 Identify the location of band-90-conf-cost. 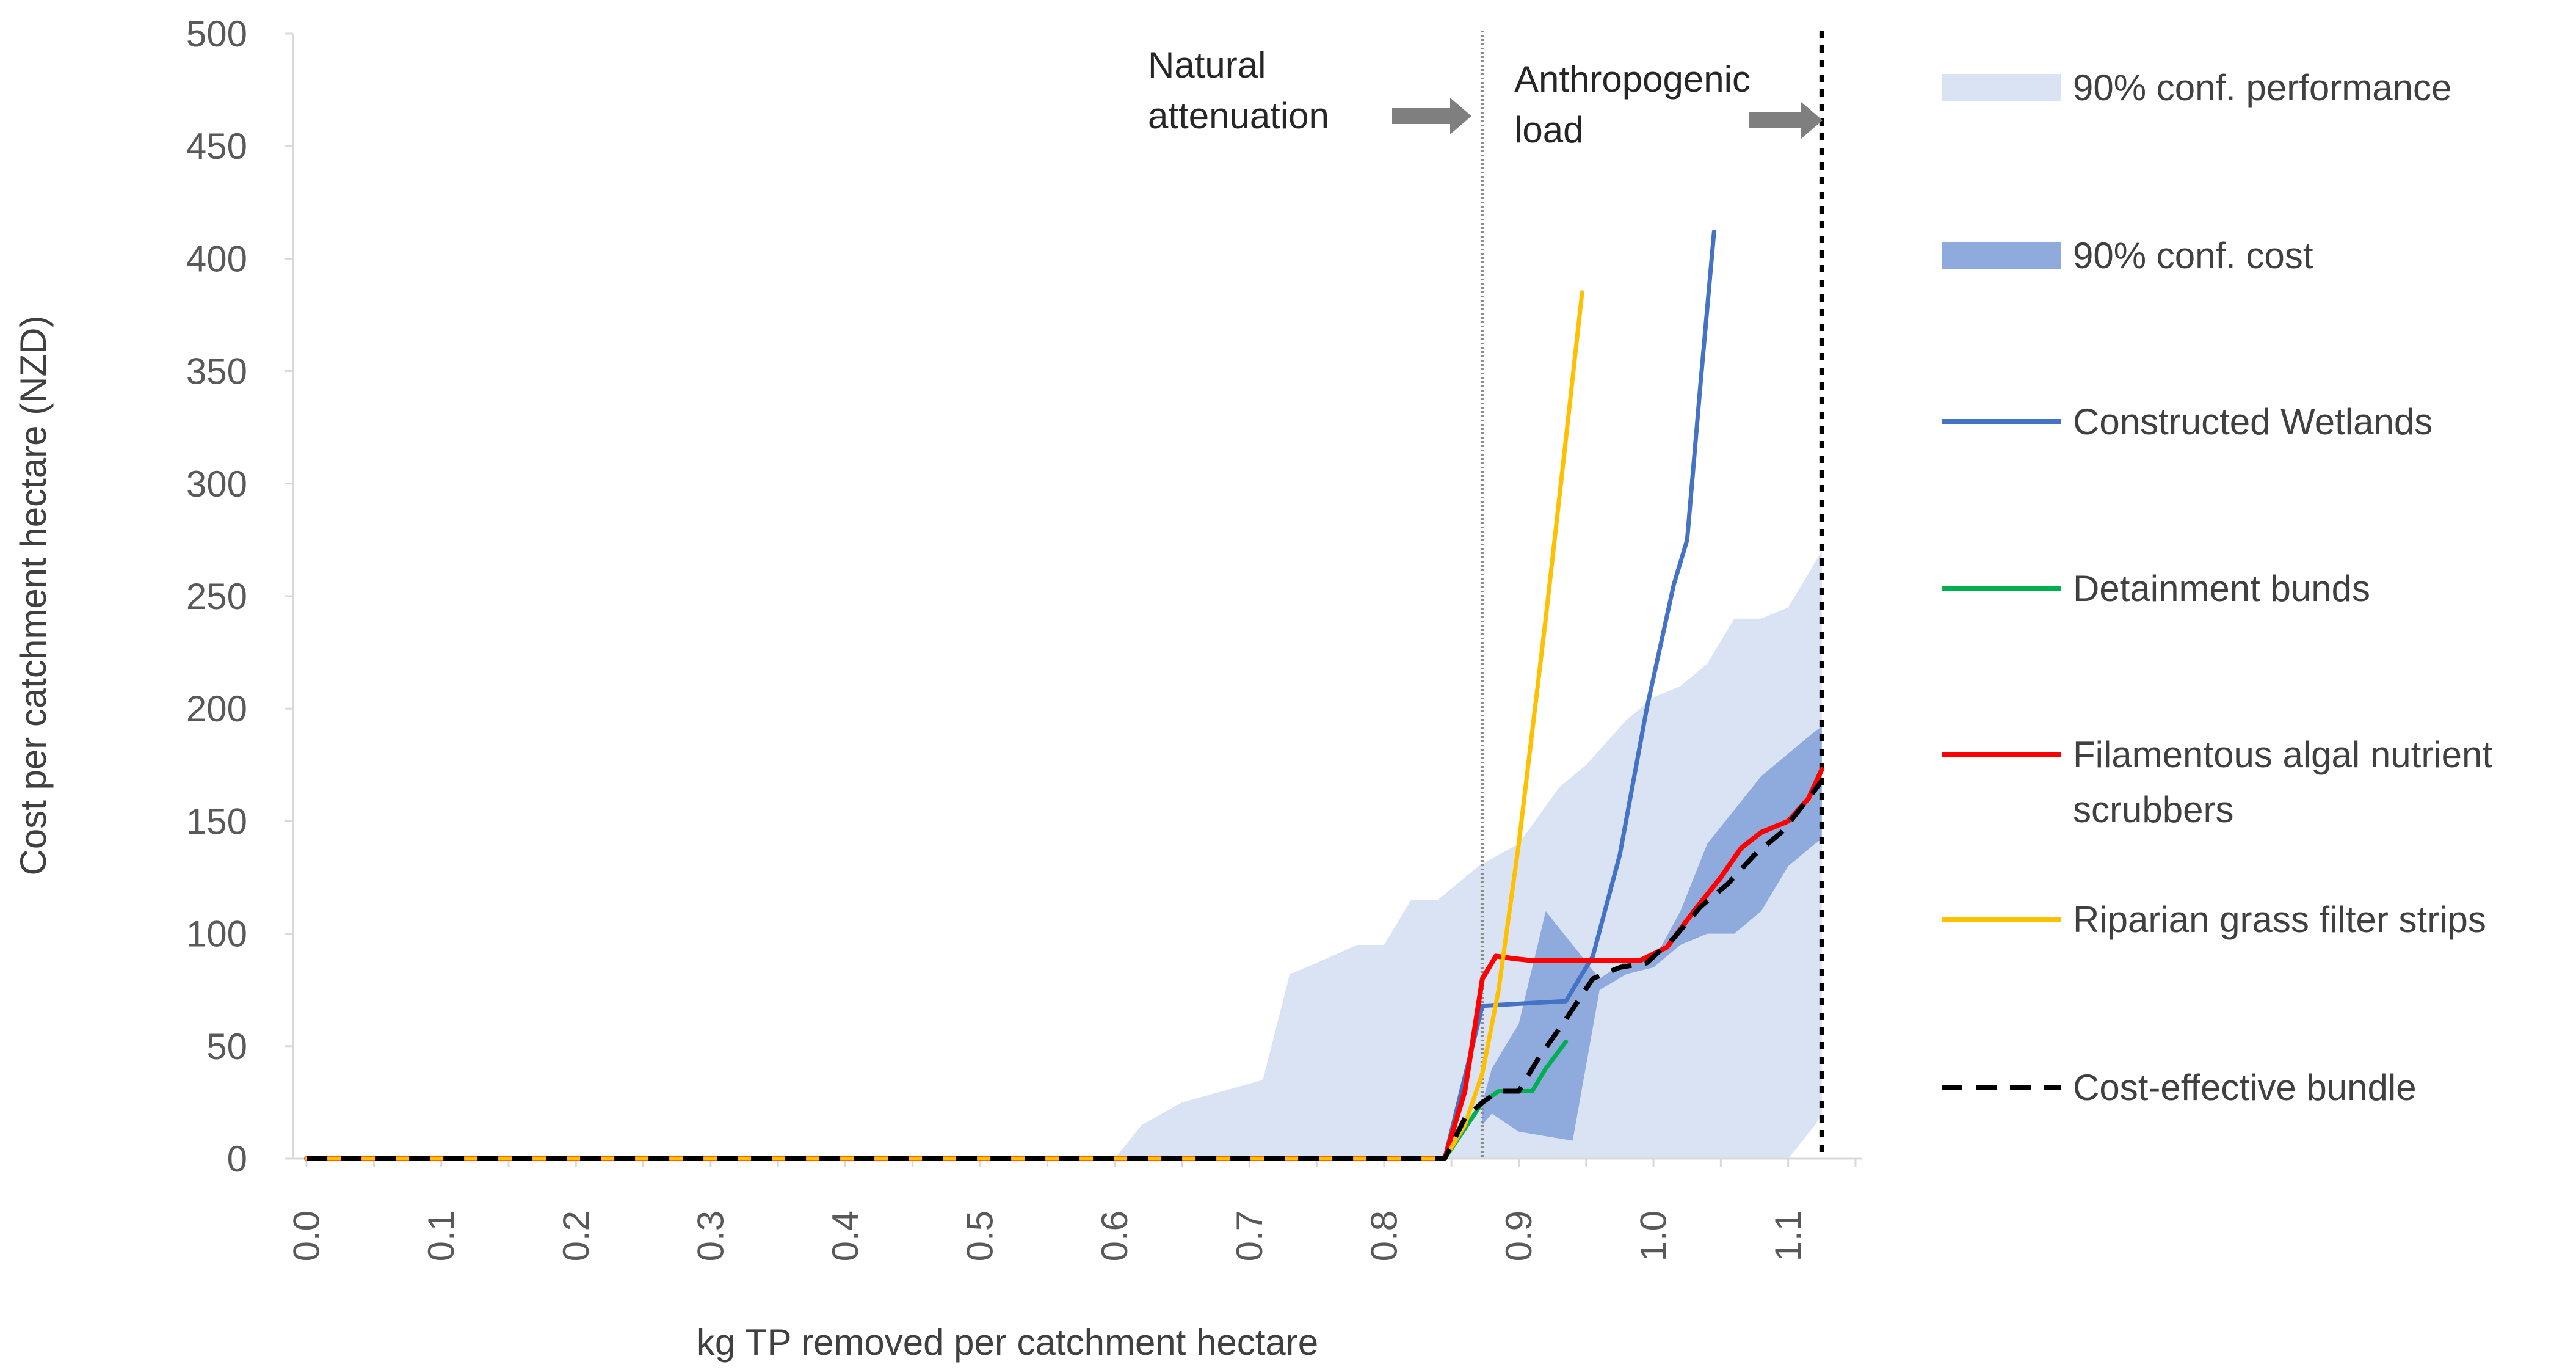
(1652, 933).